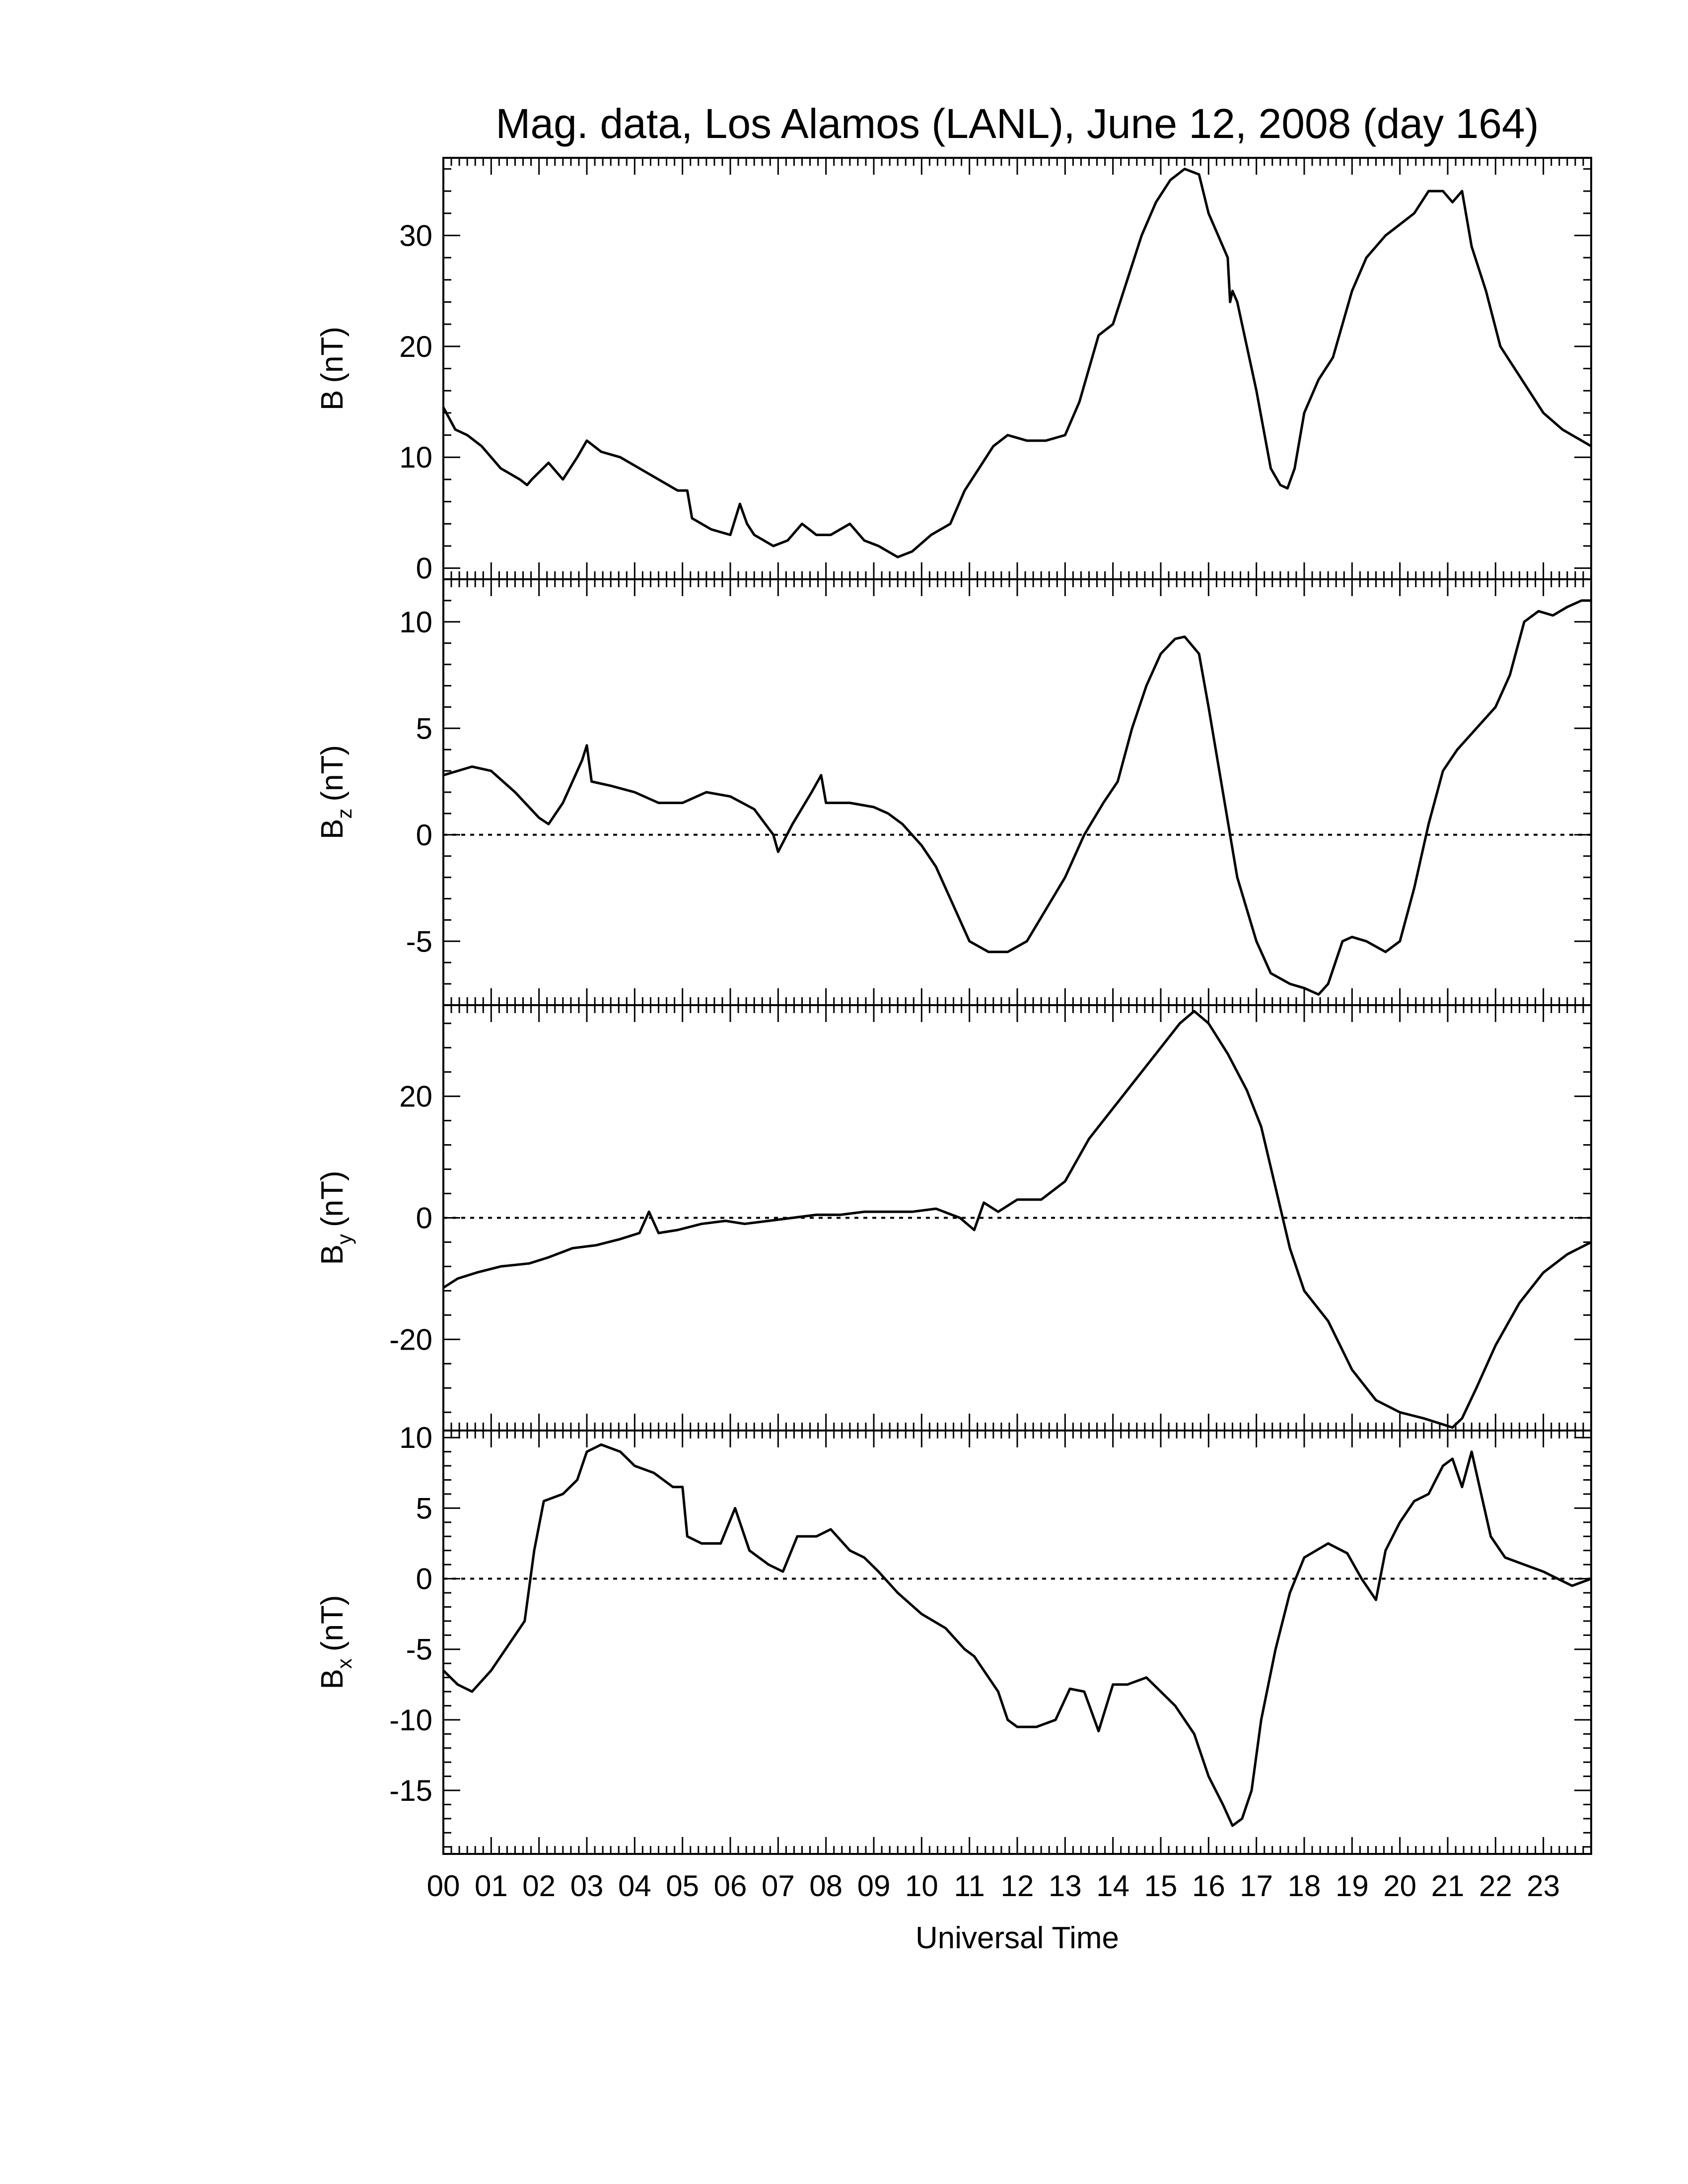  What do you see at coordinates (826, 1886) in the screenshot?
I see `x-tick-label: 08` at bounding box center [826, 1886].